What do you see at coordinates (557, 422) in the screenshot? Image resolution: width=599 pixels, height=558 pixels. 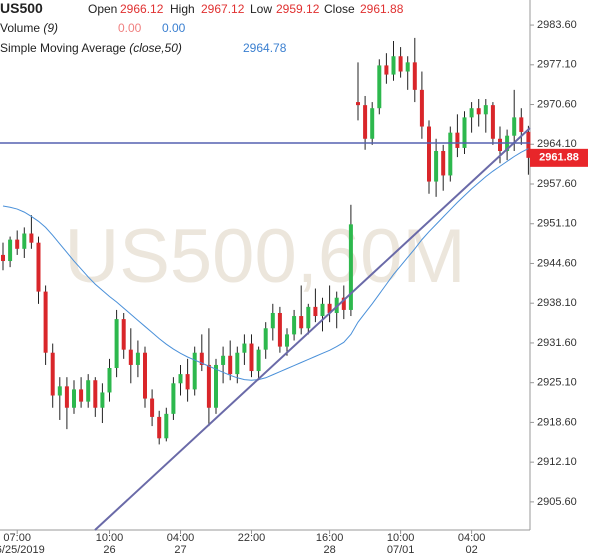 I see `y-tick-label: 2918.60` at bounding box center [557, 422].